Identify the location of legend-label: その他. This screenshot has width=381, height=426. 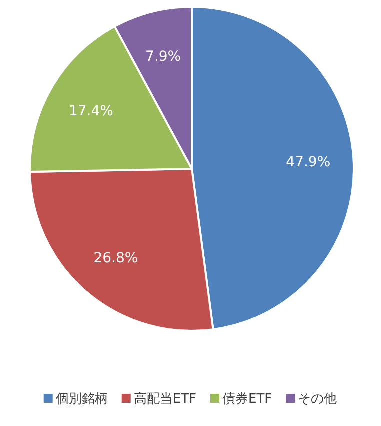
(318, 399).